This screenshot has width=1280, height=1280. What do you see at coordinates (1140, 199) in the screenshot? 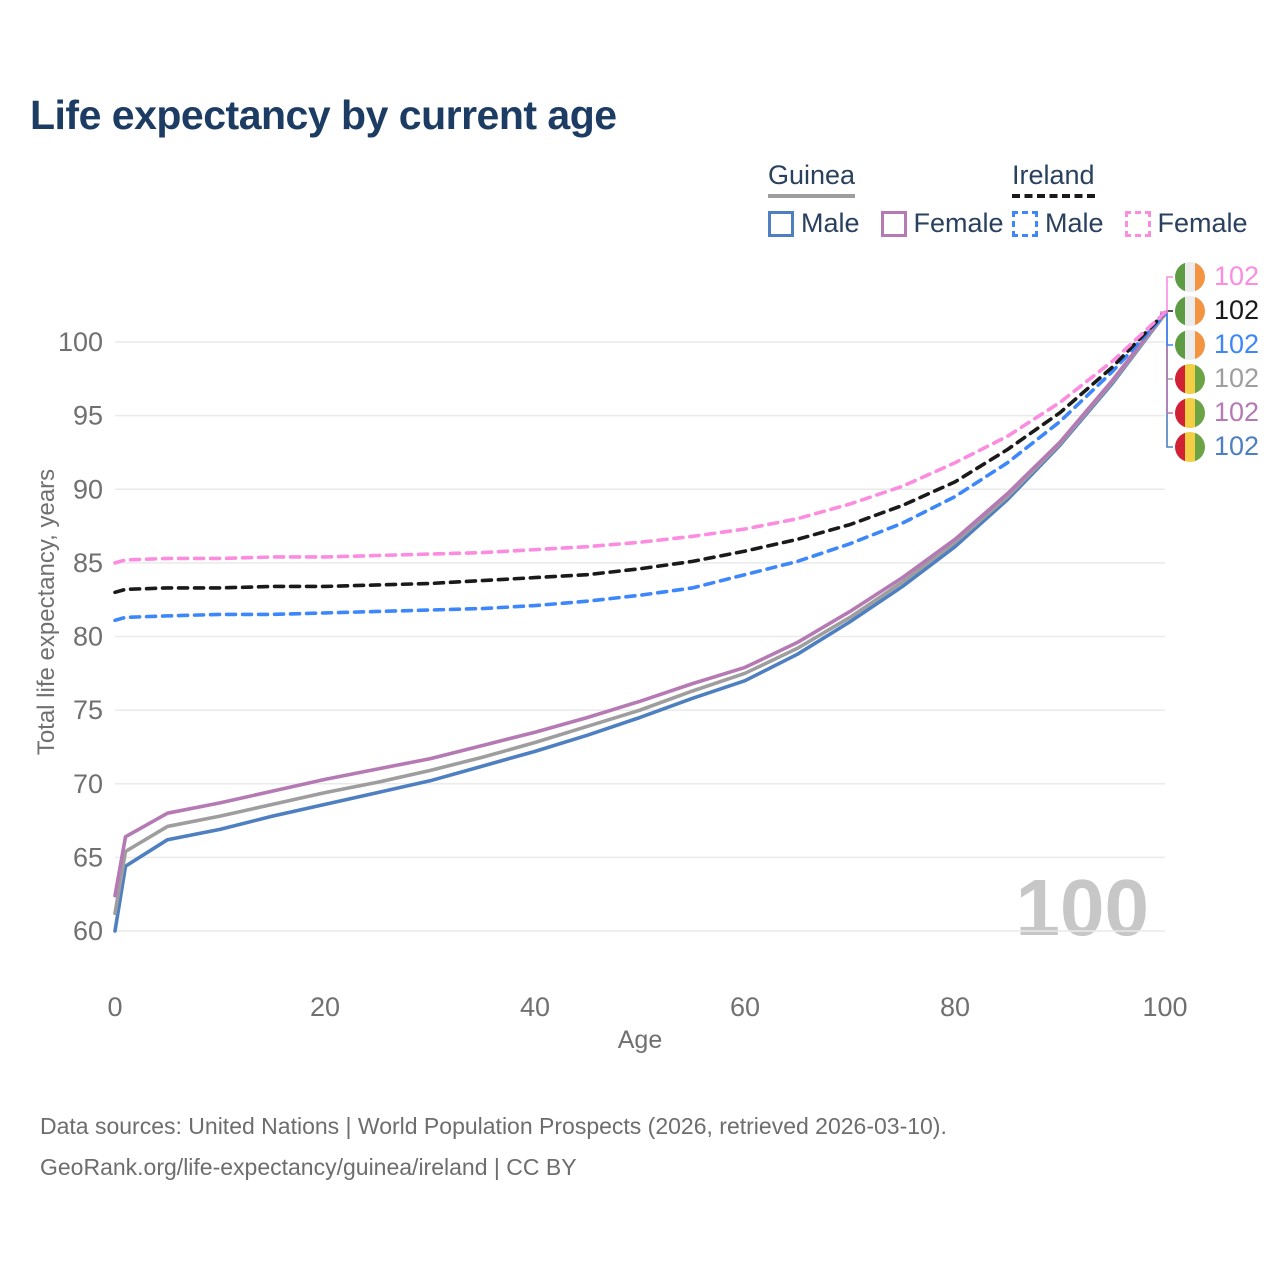
I see `legend-group-ireland: Ireland Male Female` at bounding box center [1140, 199].